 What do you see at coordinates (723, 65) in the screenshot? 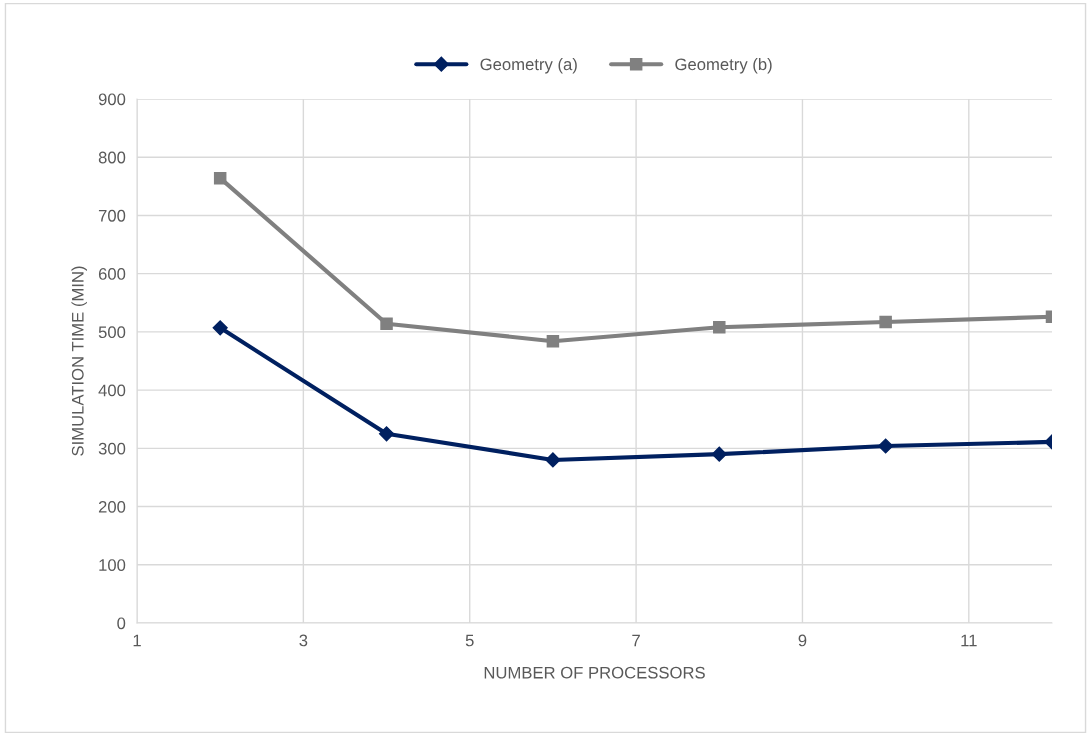
I see `legend-label: Geometry (b)` at bounding box center [723, 65].